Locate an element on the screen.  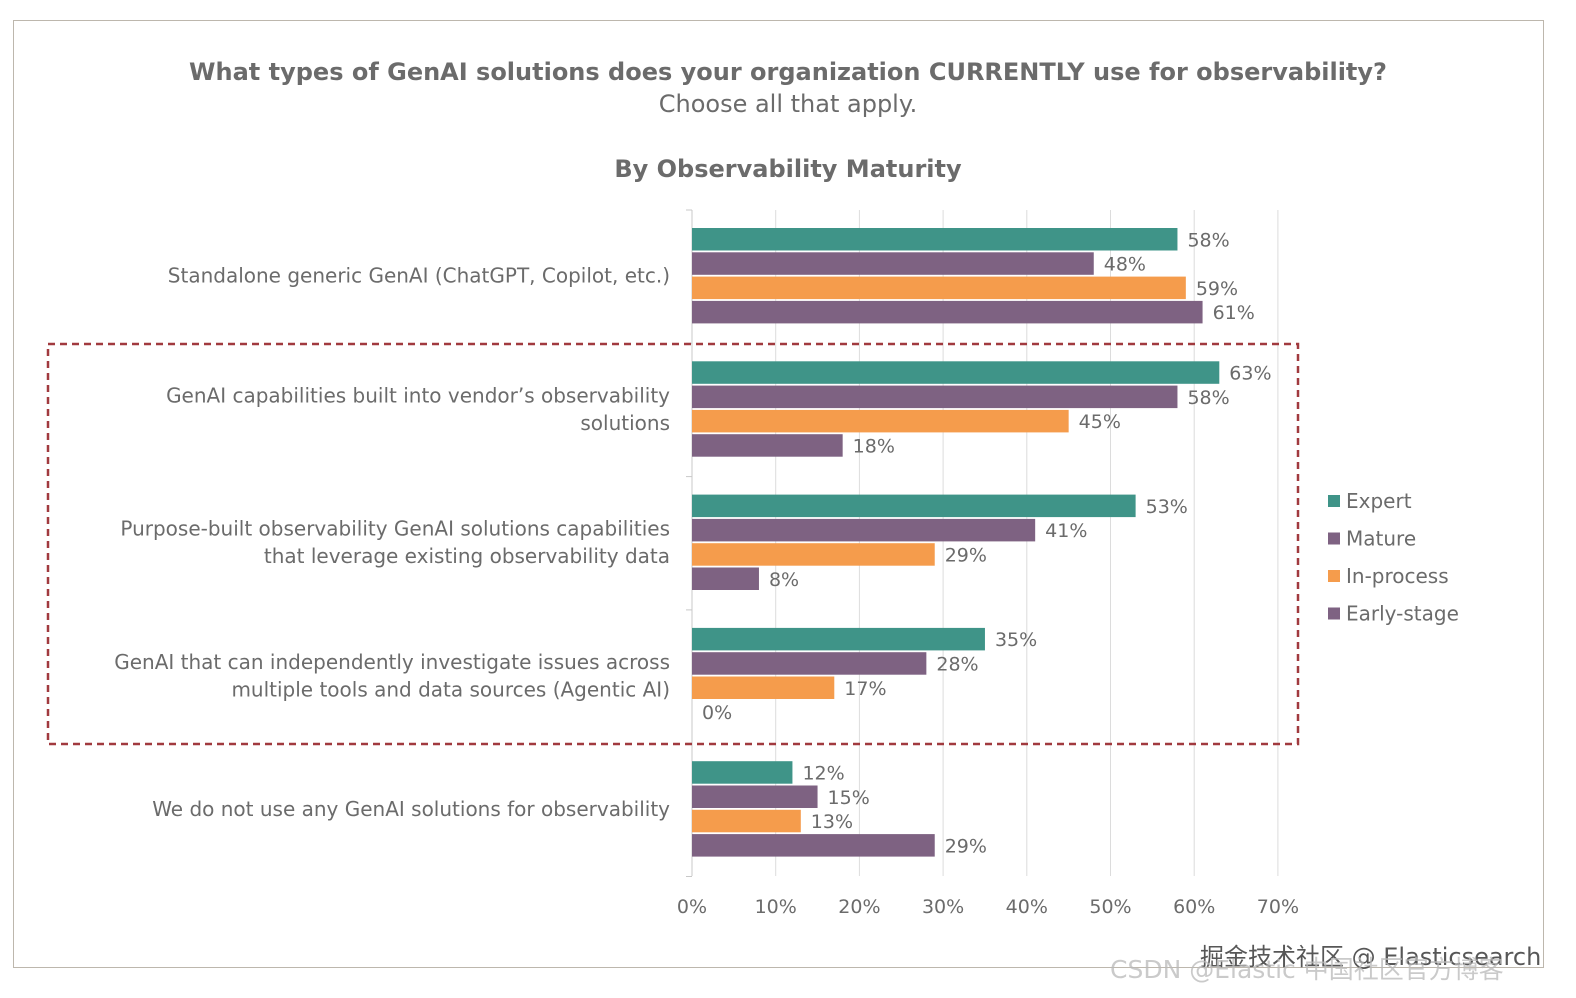
data-label: 15% is located at coordinates (849, 798).